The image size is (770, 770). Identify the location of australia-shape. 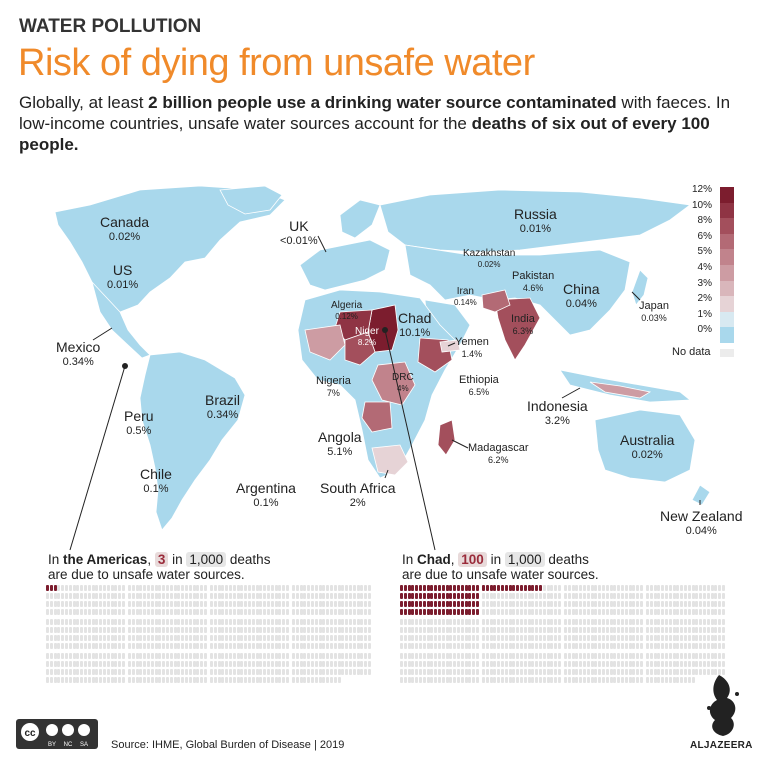
(645, 446).